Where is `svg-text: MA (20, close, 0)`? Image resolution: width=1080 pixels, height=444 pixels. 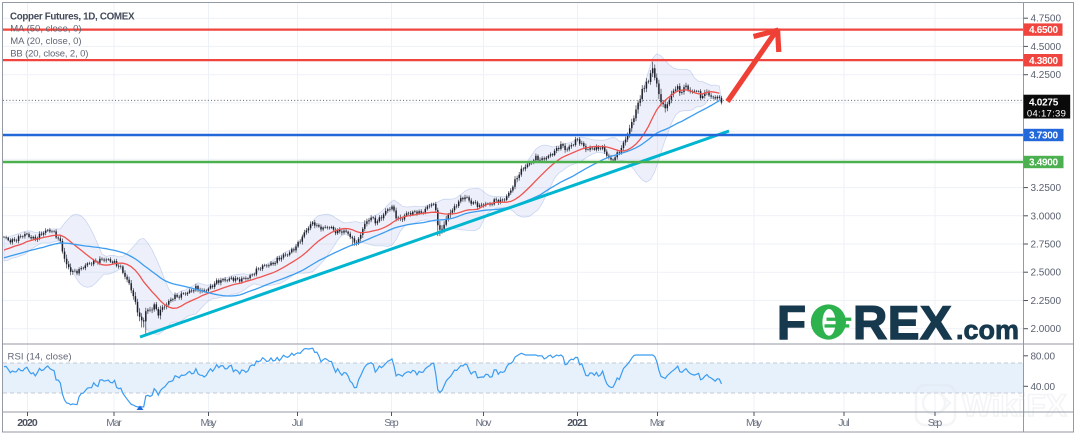
svg-text: MA (20, close, 0) is located at coordinates (45, 41).